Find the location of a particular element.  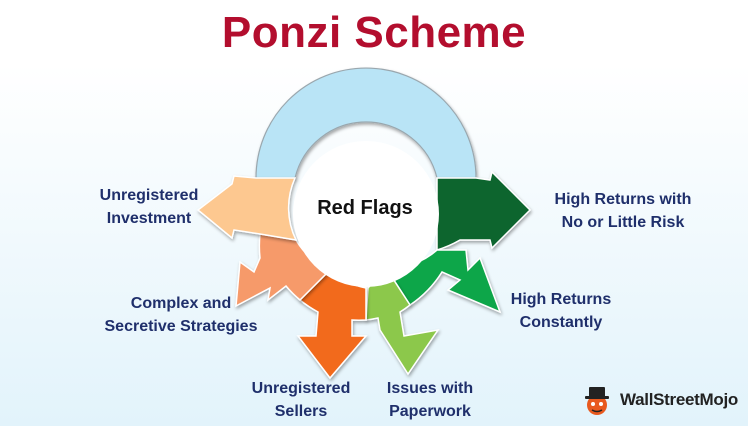

brand-mascot-icon is located at coordinates (597, 401).